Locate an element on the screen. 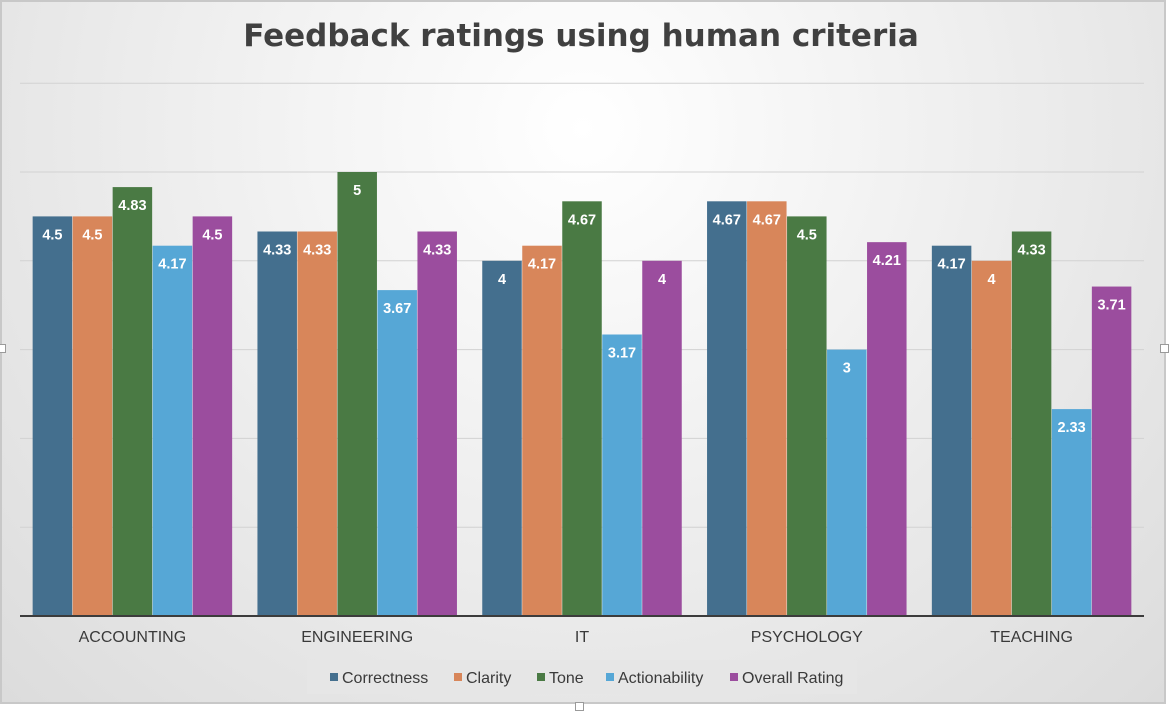 This screenshot has height=711, width=1170. category-label-psychology: PSYCHOLOGY is located at coordinates (807, 637).